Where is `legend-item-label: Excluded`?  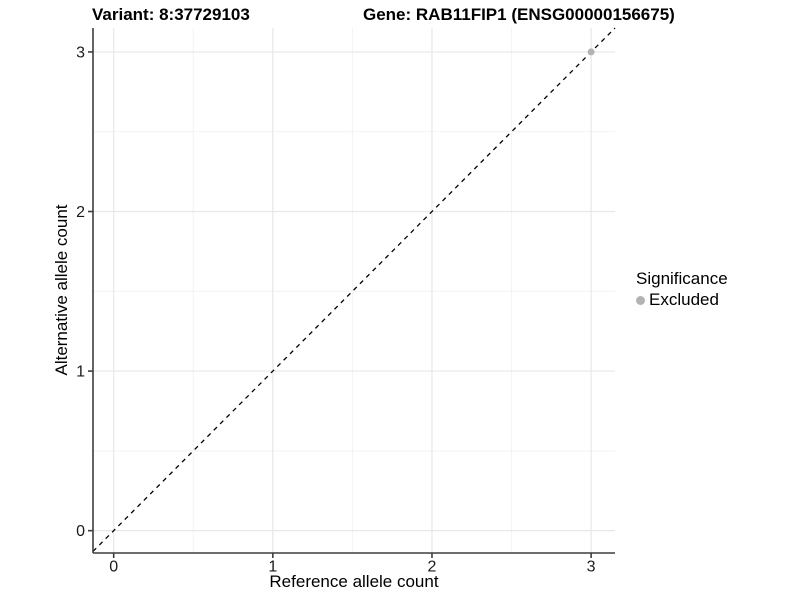 legend-item-label: Excluded is located at coordinates (684, 299).